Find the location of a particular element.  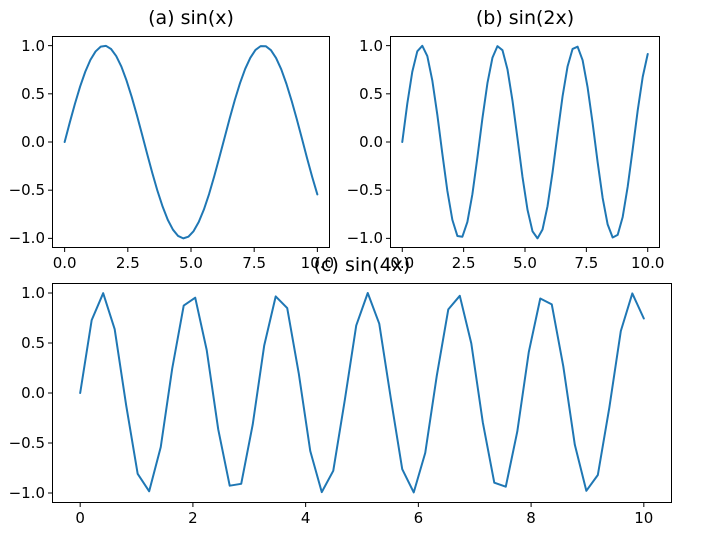

series-line-a is located at coordinates (191, 142).